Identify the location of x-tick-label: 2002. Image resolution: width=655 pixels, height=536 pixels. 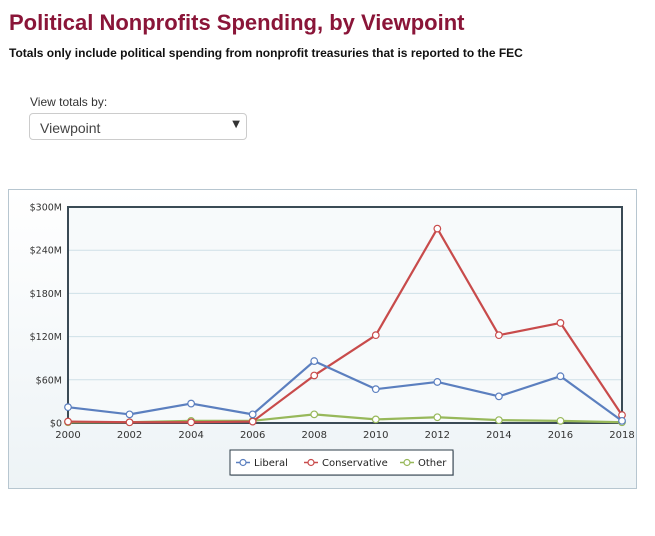
(129, 435).